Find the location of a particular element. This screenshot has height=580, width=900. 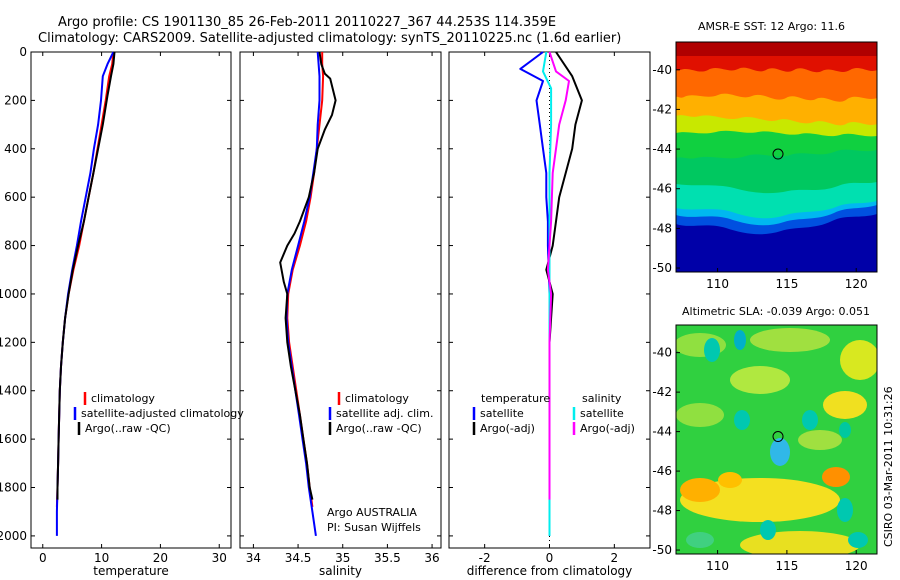

sla-map-frame is located at coordinates (776, 439).